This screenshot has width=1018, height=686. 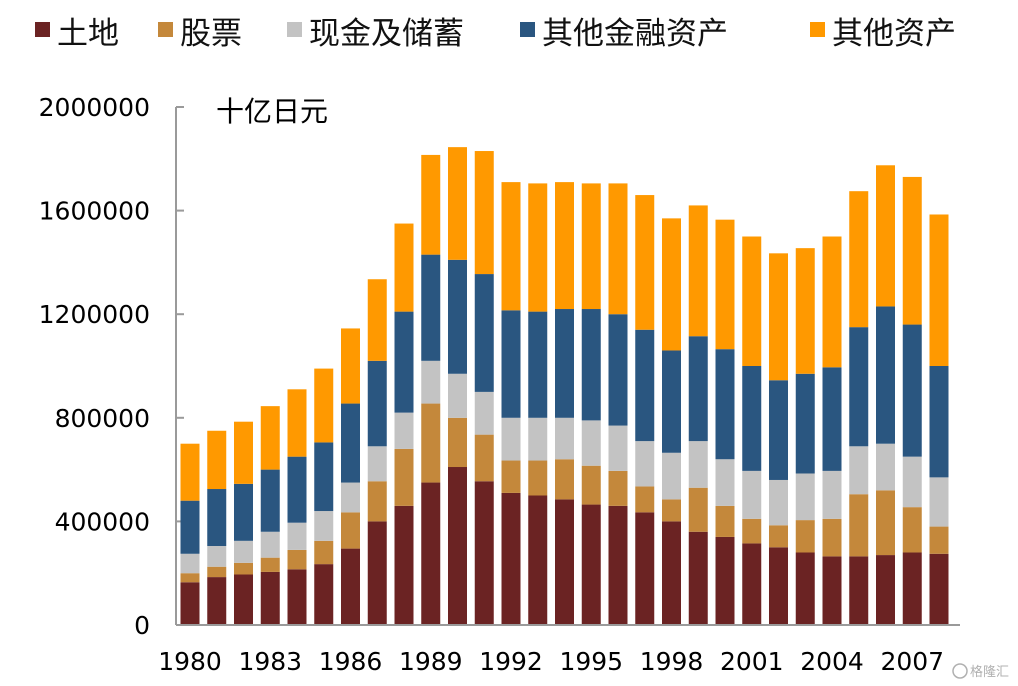 I want to click on legend-label: 其他金融资产, so click(x=635, y=34).